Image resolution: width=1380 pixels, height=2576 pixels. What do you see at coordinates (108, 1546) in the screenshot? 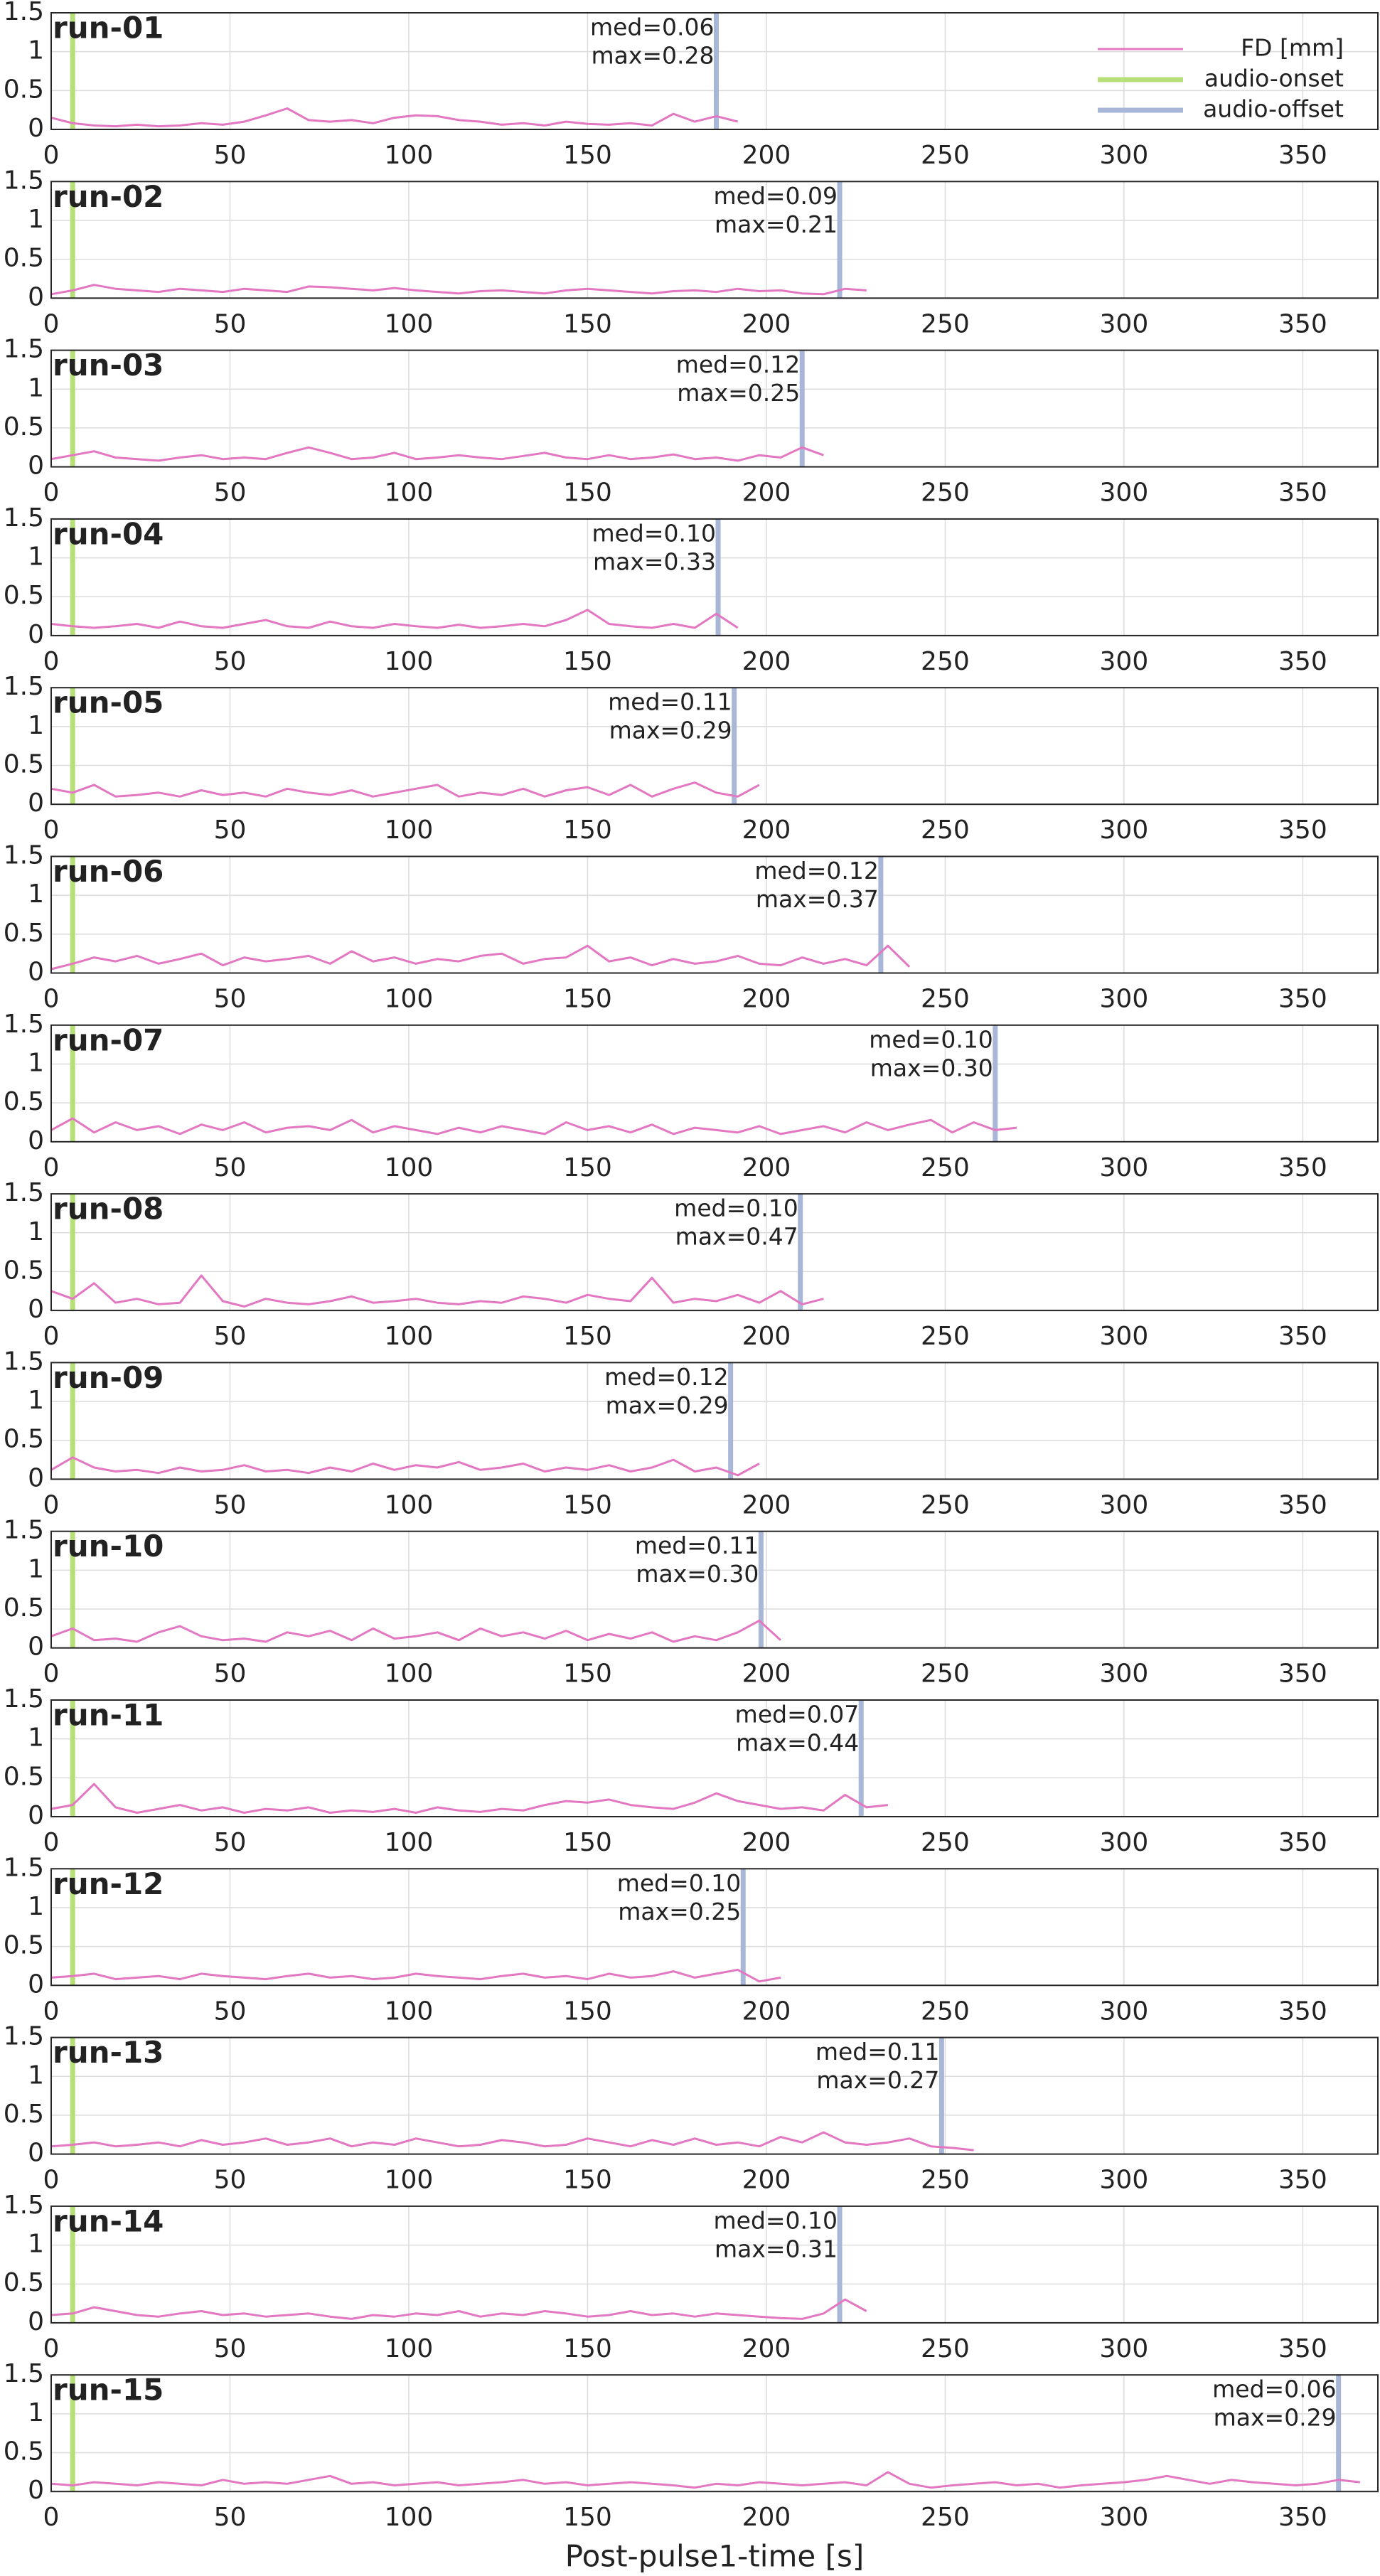
I see `run-title: run-10` at bounding box center [108, 1546].